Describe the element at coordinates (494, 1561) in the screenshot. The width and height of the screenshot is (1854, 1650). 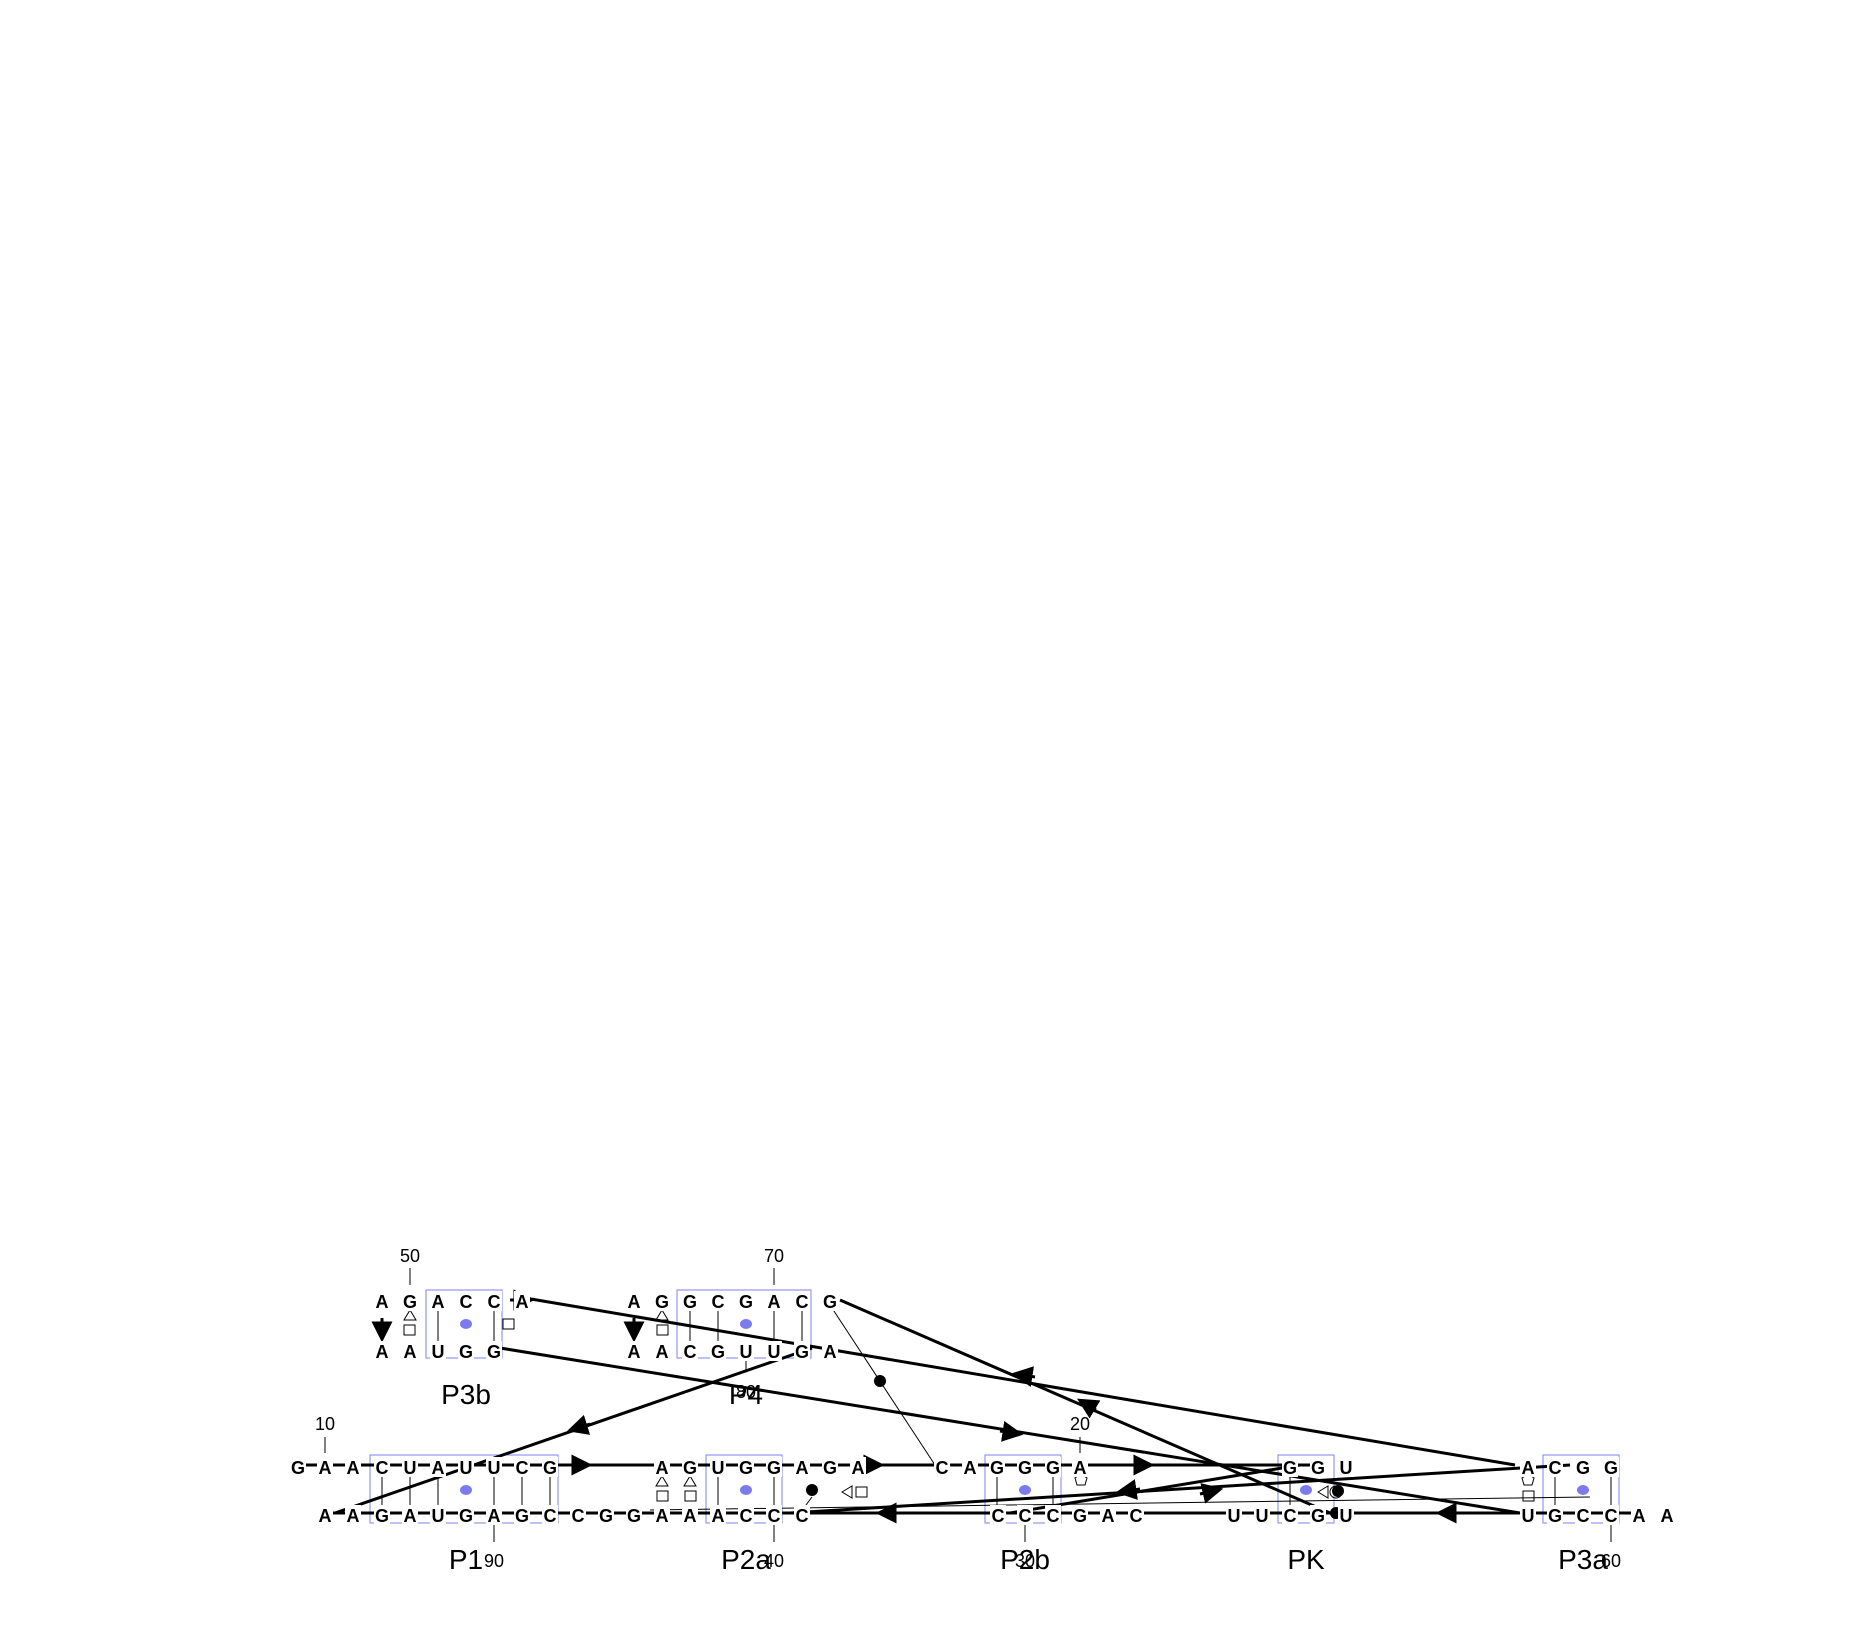
I see `position-number-90: 90` at that location.